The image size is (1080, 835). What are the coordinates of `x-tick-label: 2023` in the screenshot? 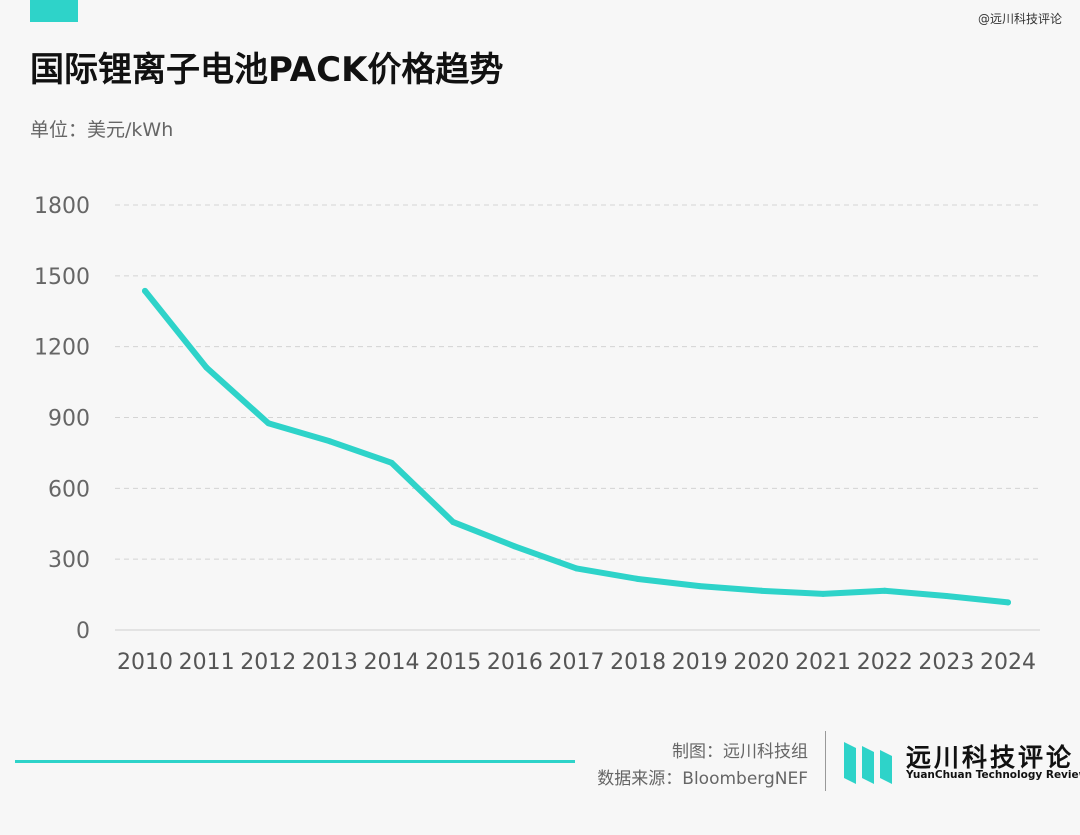 It's located at (946, 662).